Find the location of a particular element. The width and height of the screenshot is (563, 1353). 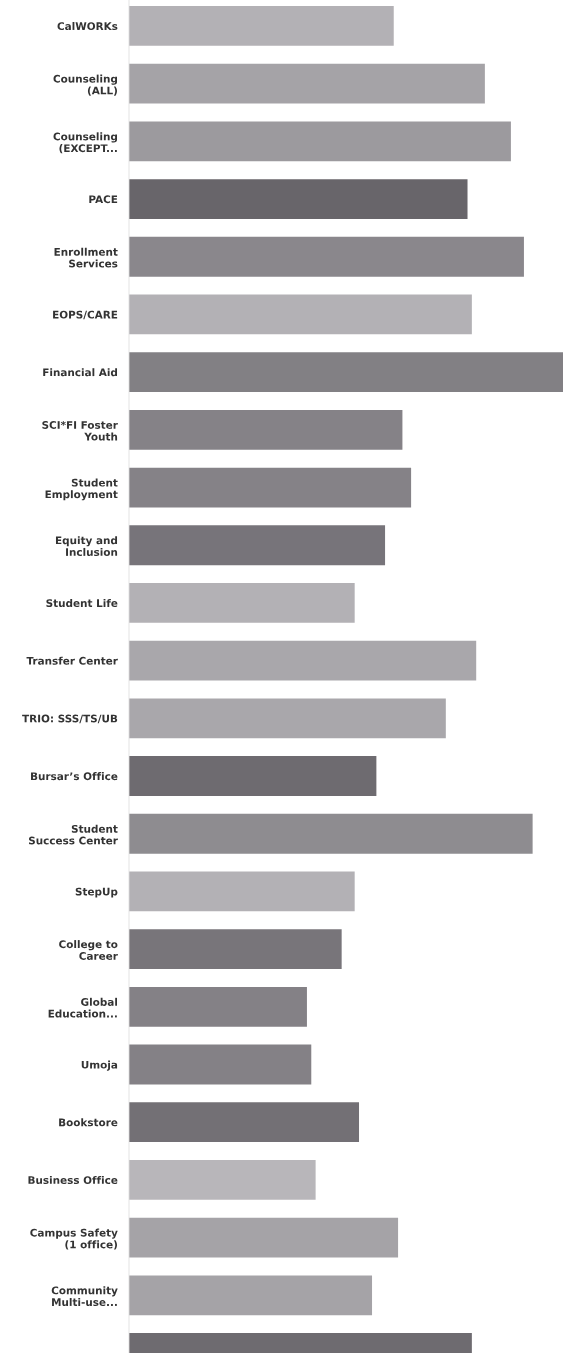

y-tick-label: Equity and Inclusion is located at coordinates (86, 546).